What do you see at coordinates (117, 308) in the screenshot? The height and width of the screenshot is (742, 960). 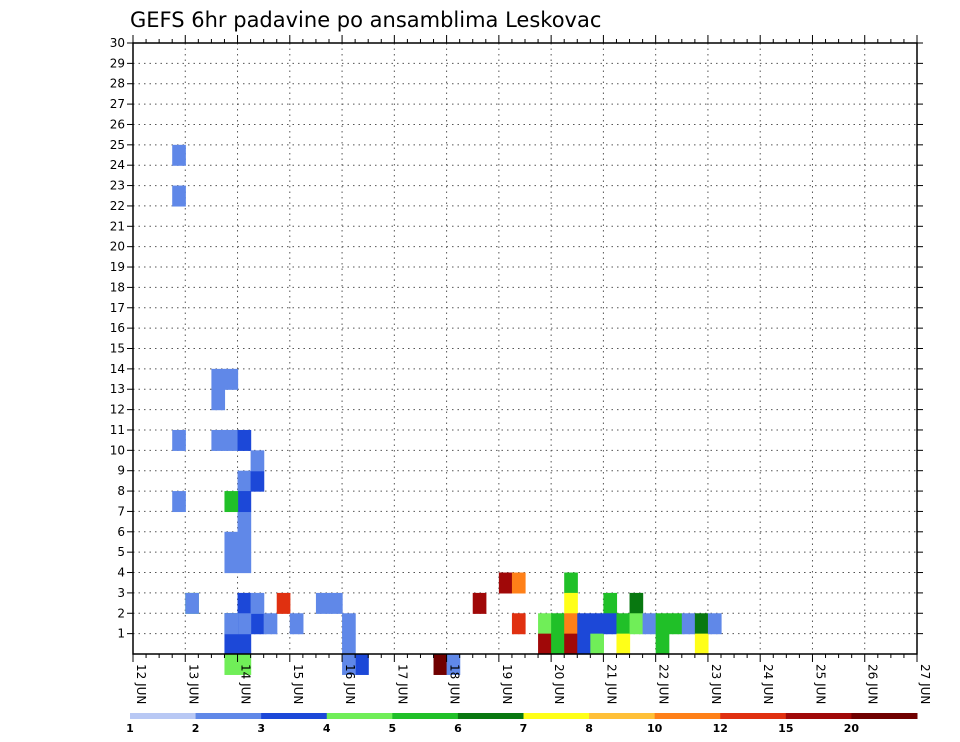 I see `y-tick-label: 17` at bounding box center [117, 308].